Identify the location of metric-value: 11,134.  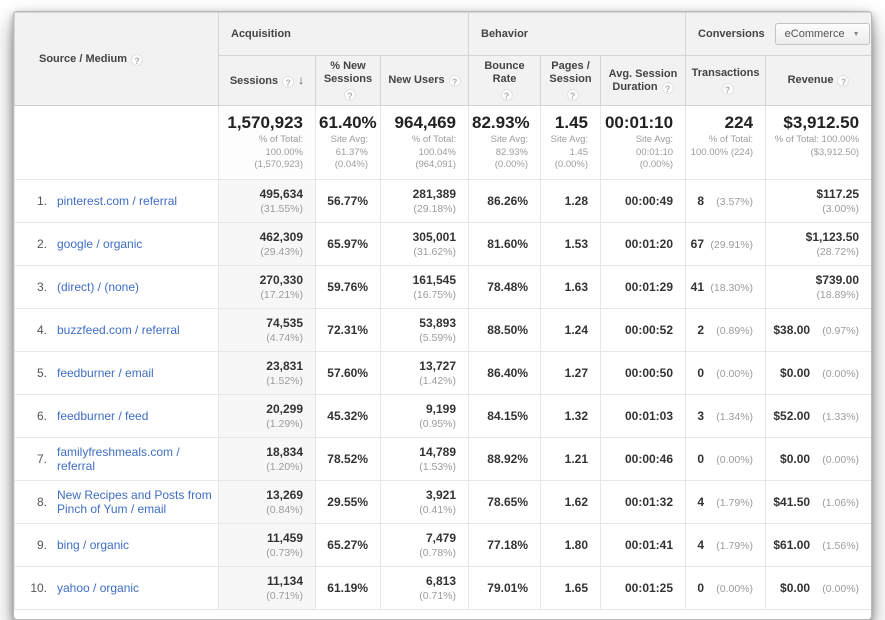
(284, 580).